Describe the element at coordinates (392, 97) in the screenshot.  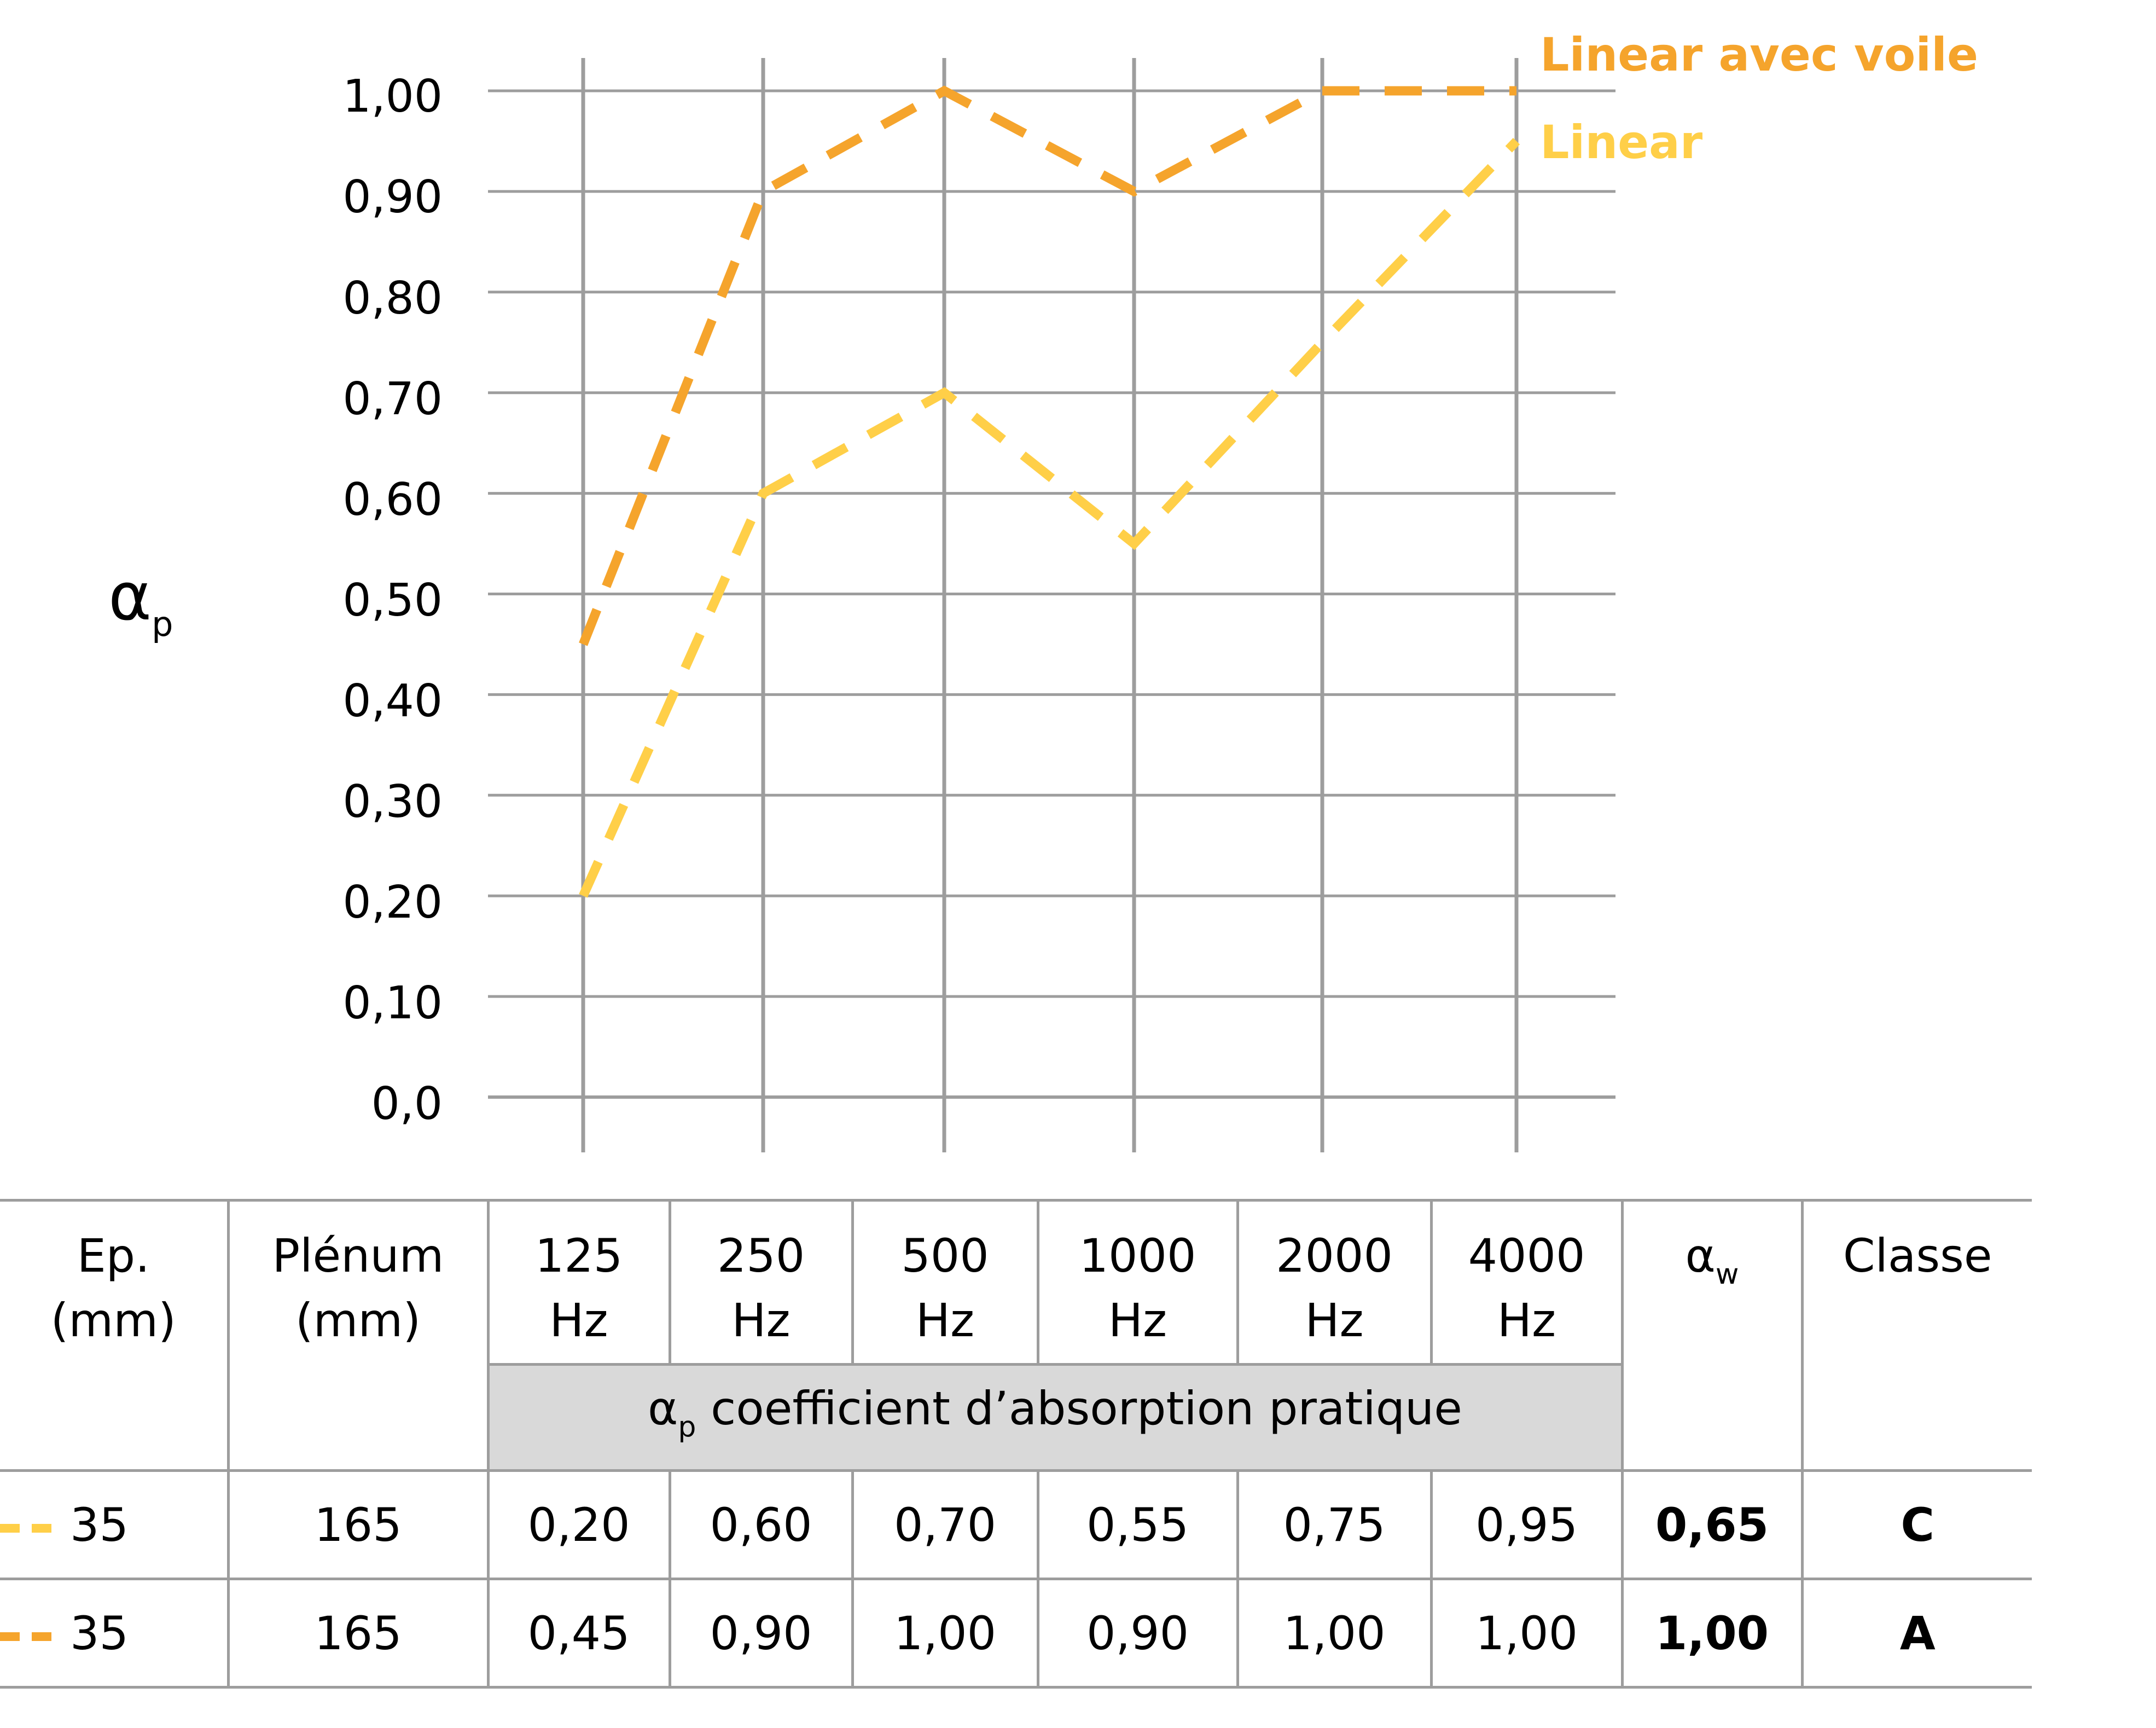
I see `y-tick: 1,00` at that location.